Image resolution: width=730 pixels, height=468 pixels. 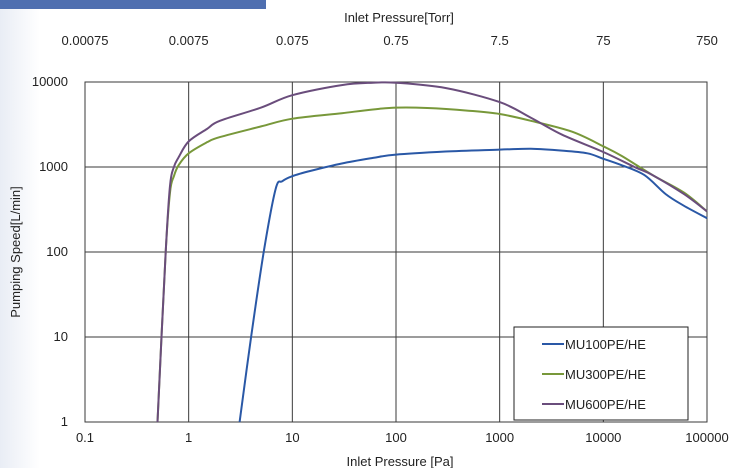 What do you see at coordinates (64, 421) in the screenshot?
I see `y-tick-label: 1` at bounding box center [64, 421].